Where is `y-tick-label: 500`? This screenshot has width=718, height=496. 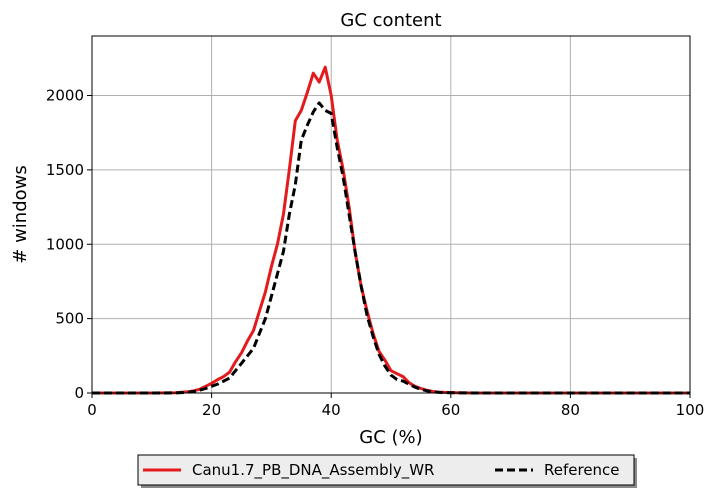
y-tick-label: 500 is located at coordinates (69, 319).